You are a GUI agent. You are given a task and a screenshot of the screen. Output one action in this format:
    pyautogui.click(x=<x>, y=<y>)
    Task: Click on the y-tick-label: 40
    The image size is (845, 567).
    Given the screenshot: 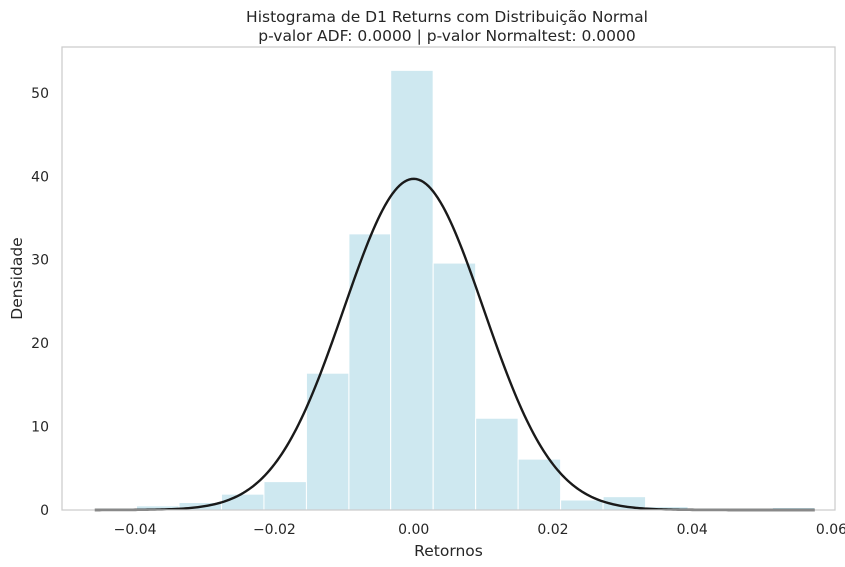 What is the action you would take?
    pyautogui.click(x=40, y=177)
    